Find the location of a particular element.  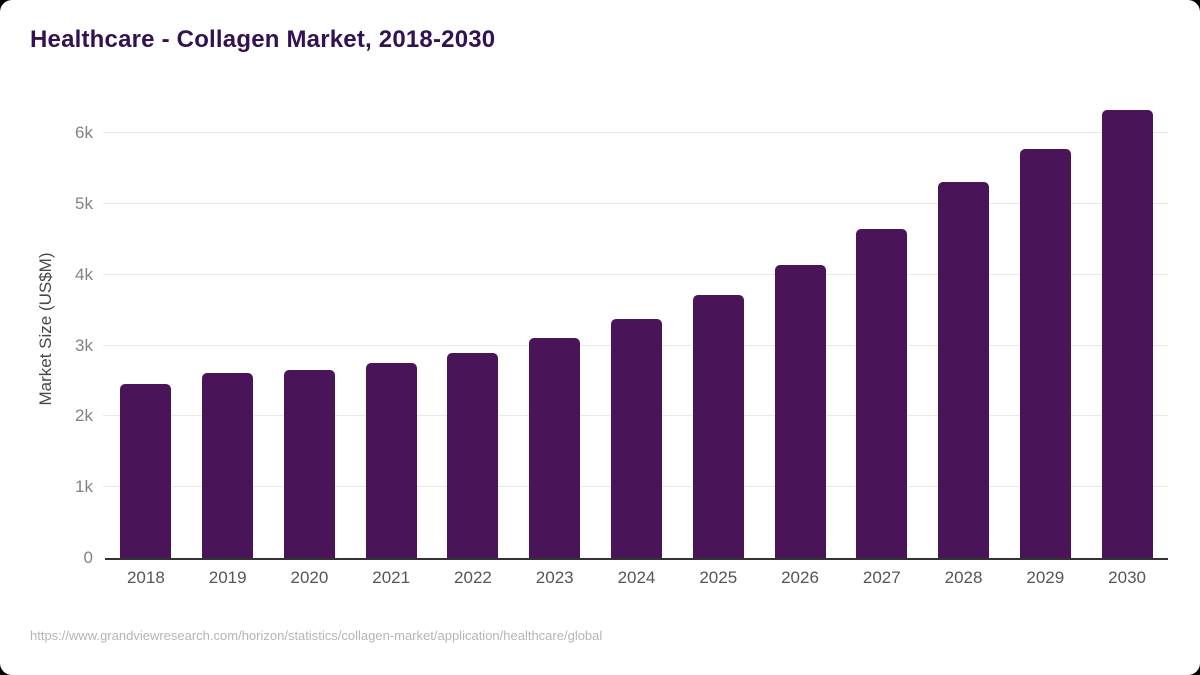

bar-2027 is located at coordinates (882, 393).